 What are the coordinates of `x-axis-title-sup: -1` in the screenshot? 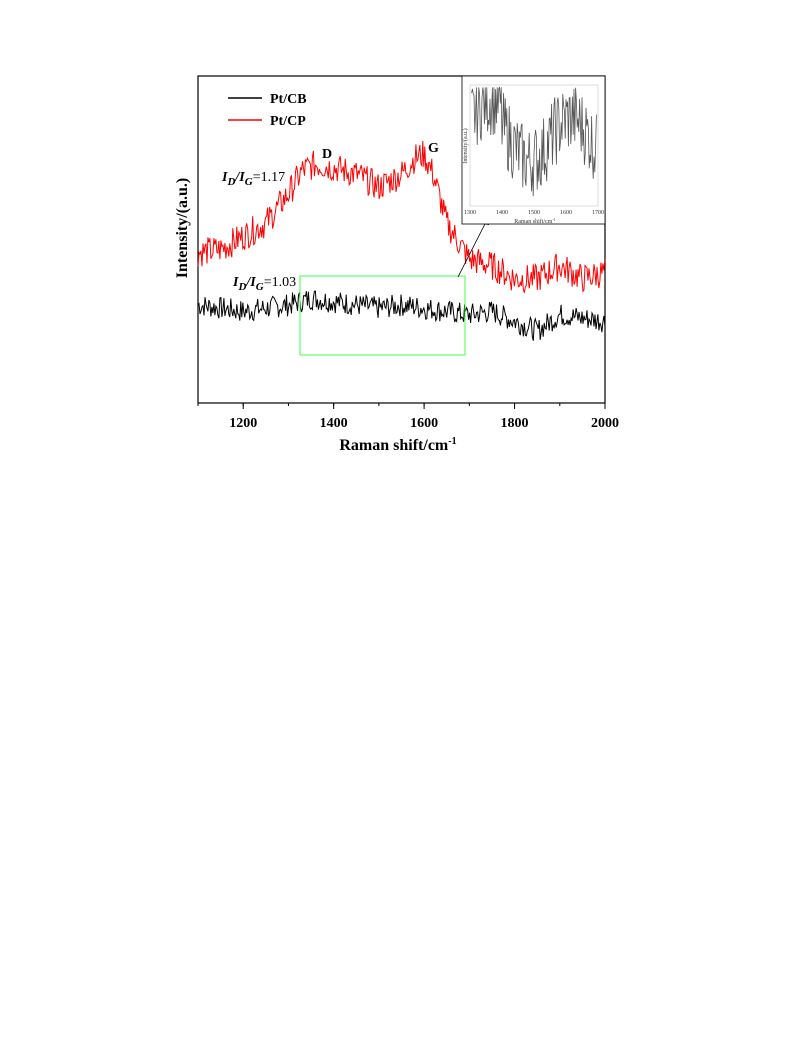 It's located at (452, 441).